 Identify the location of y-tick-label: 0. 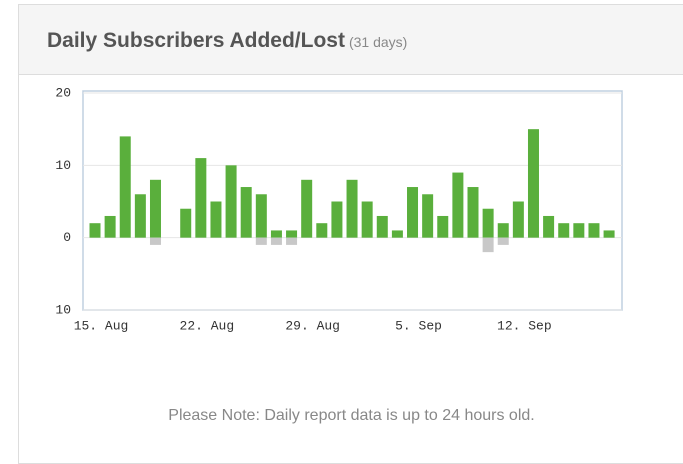
(67, 237).